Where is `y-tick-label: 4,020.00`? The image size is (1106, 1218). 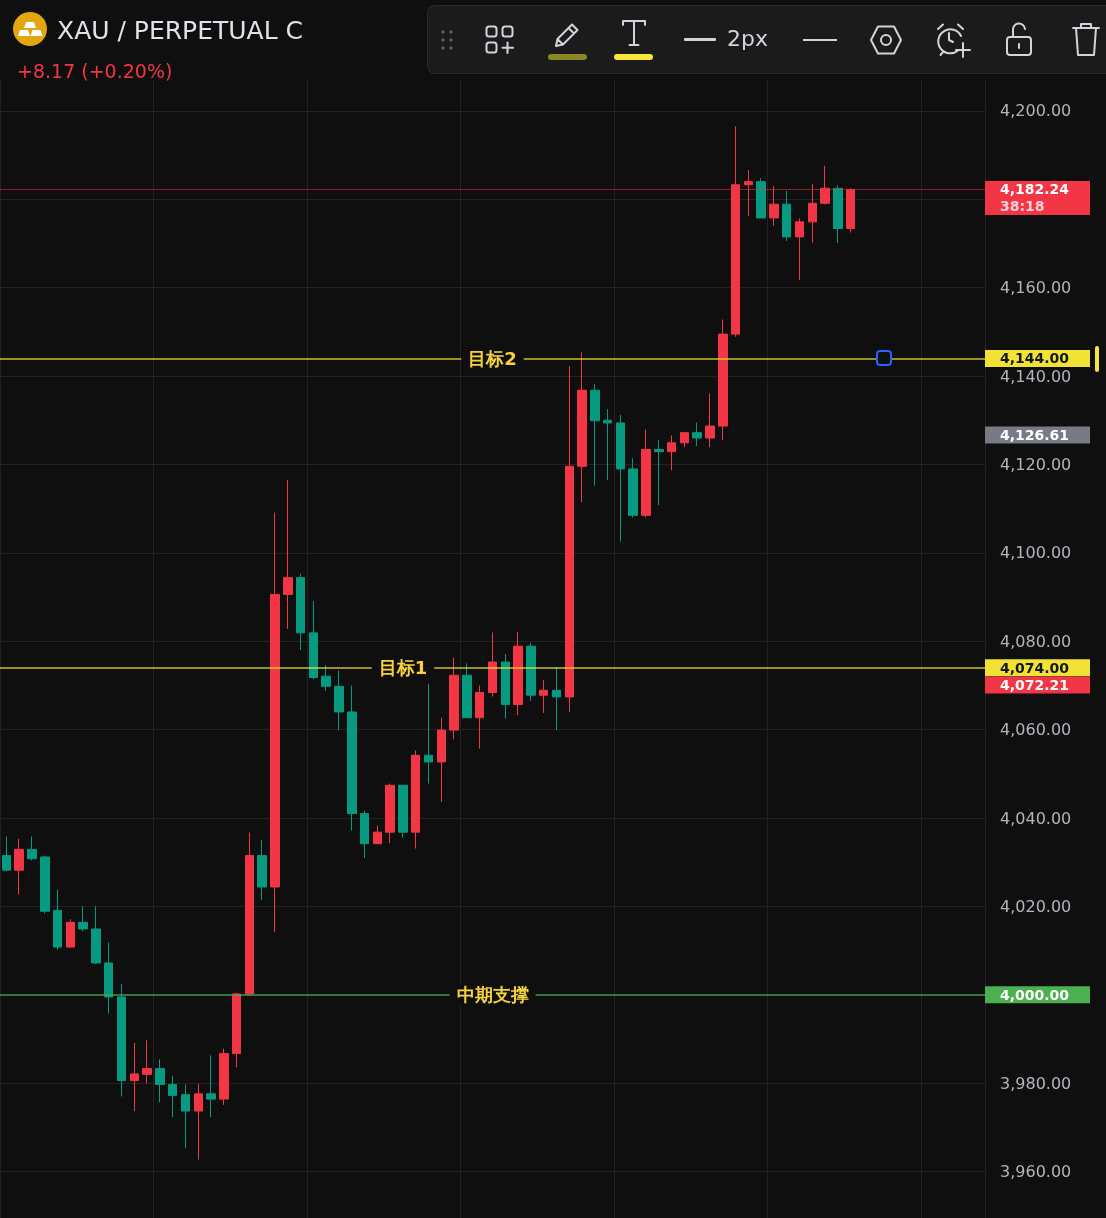
y-tick-label: 4,020.00 is located at coordinates (1036, 906).